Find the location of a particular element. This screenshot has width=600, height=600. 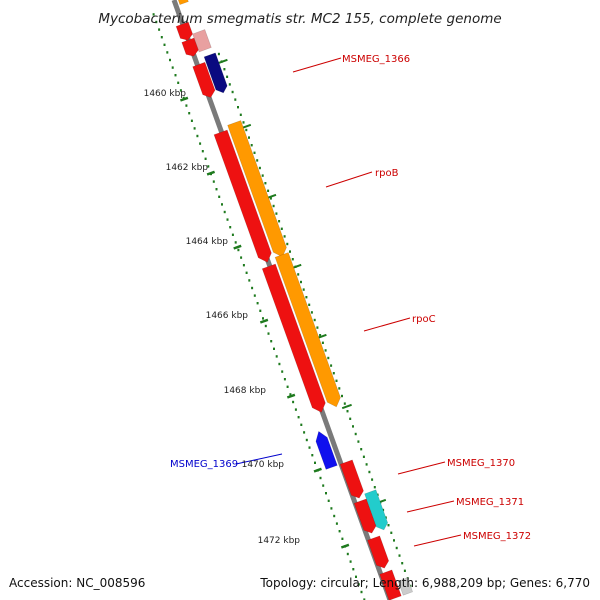

gene-top-stub-d is located at coordinates (190, 47).